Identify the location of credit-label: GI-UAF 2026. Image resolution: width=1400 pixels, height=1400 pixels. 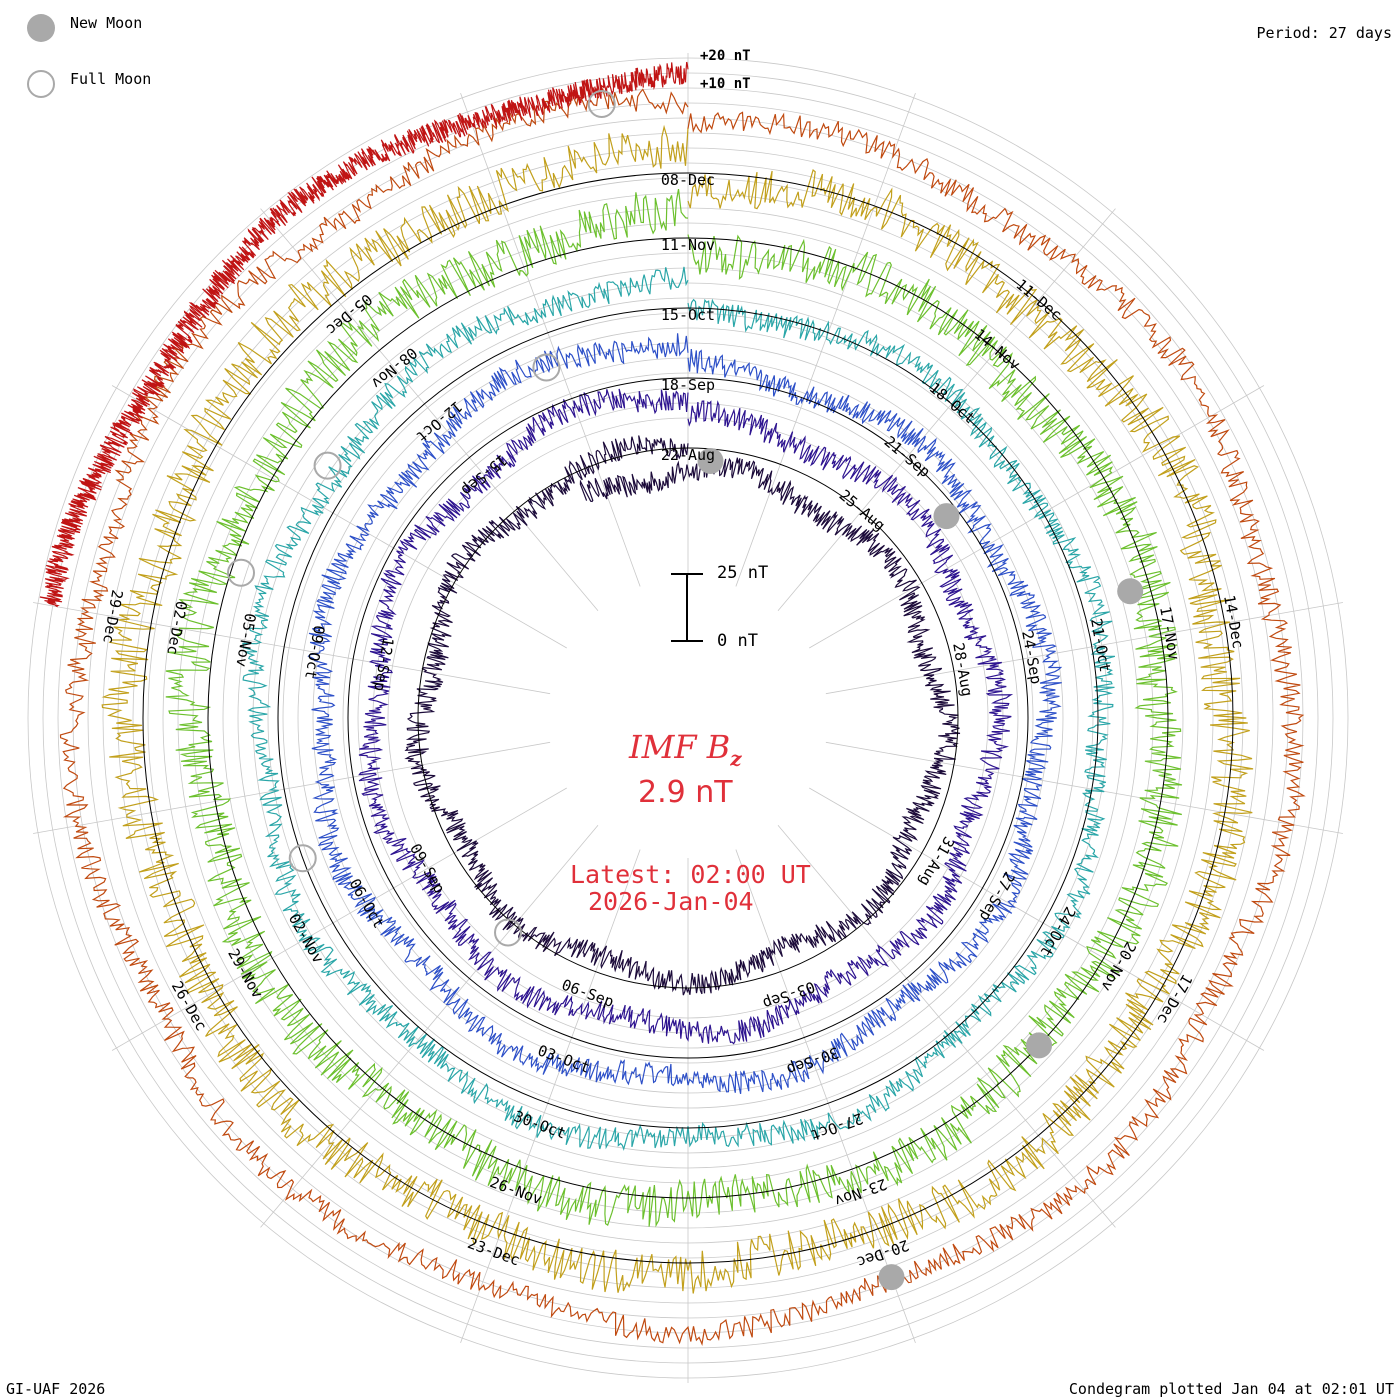
(56, 1389).